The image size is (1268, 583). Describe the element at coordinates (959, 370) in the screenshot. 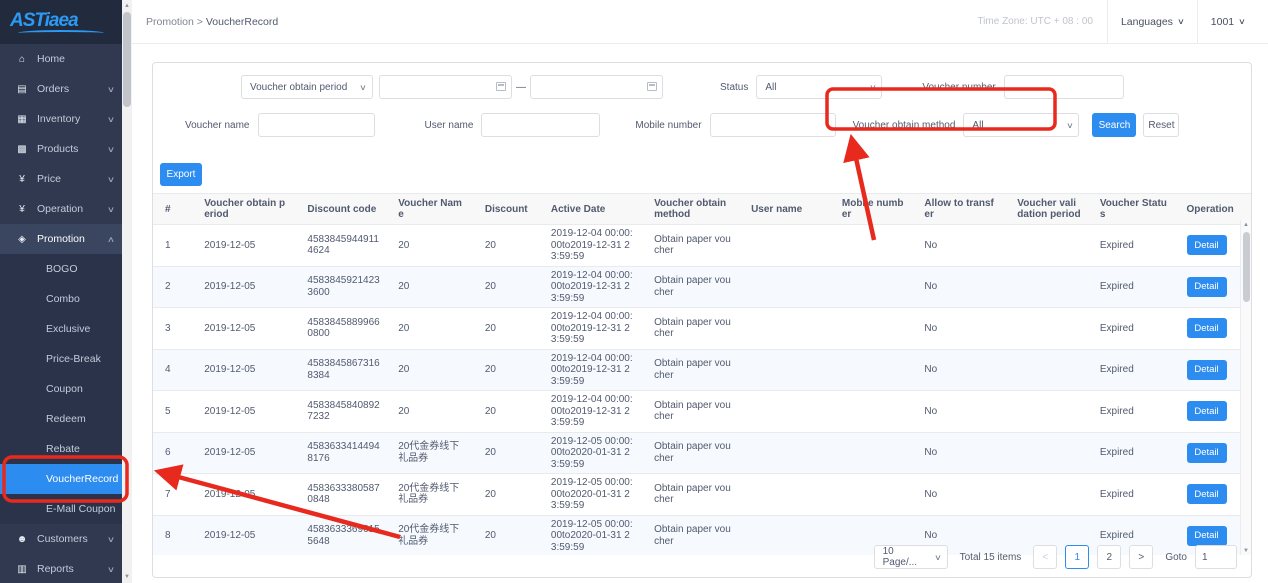

I see `cell-allow-to-transfer: No` at that location.